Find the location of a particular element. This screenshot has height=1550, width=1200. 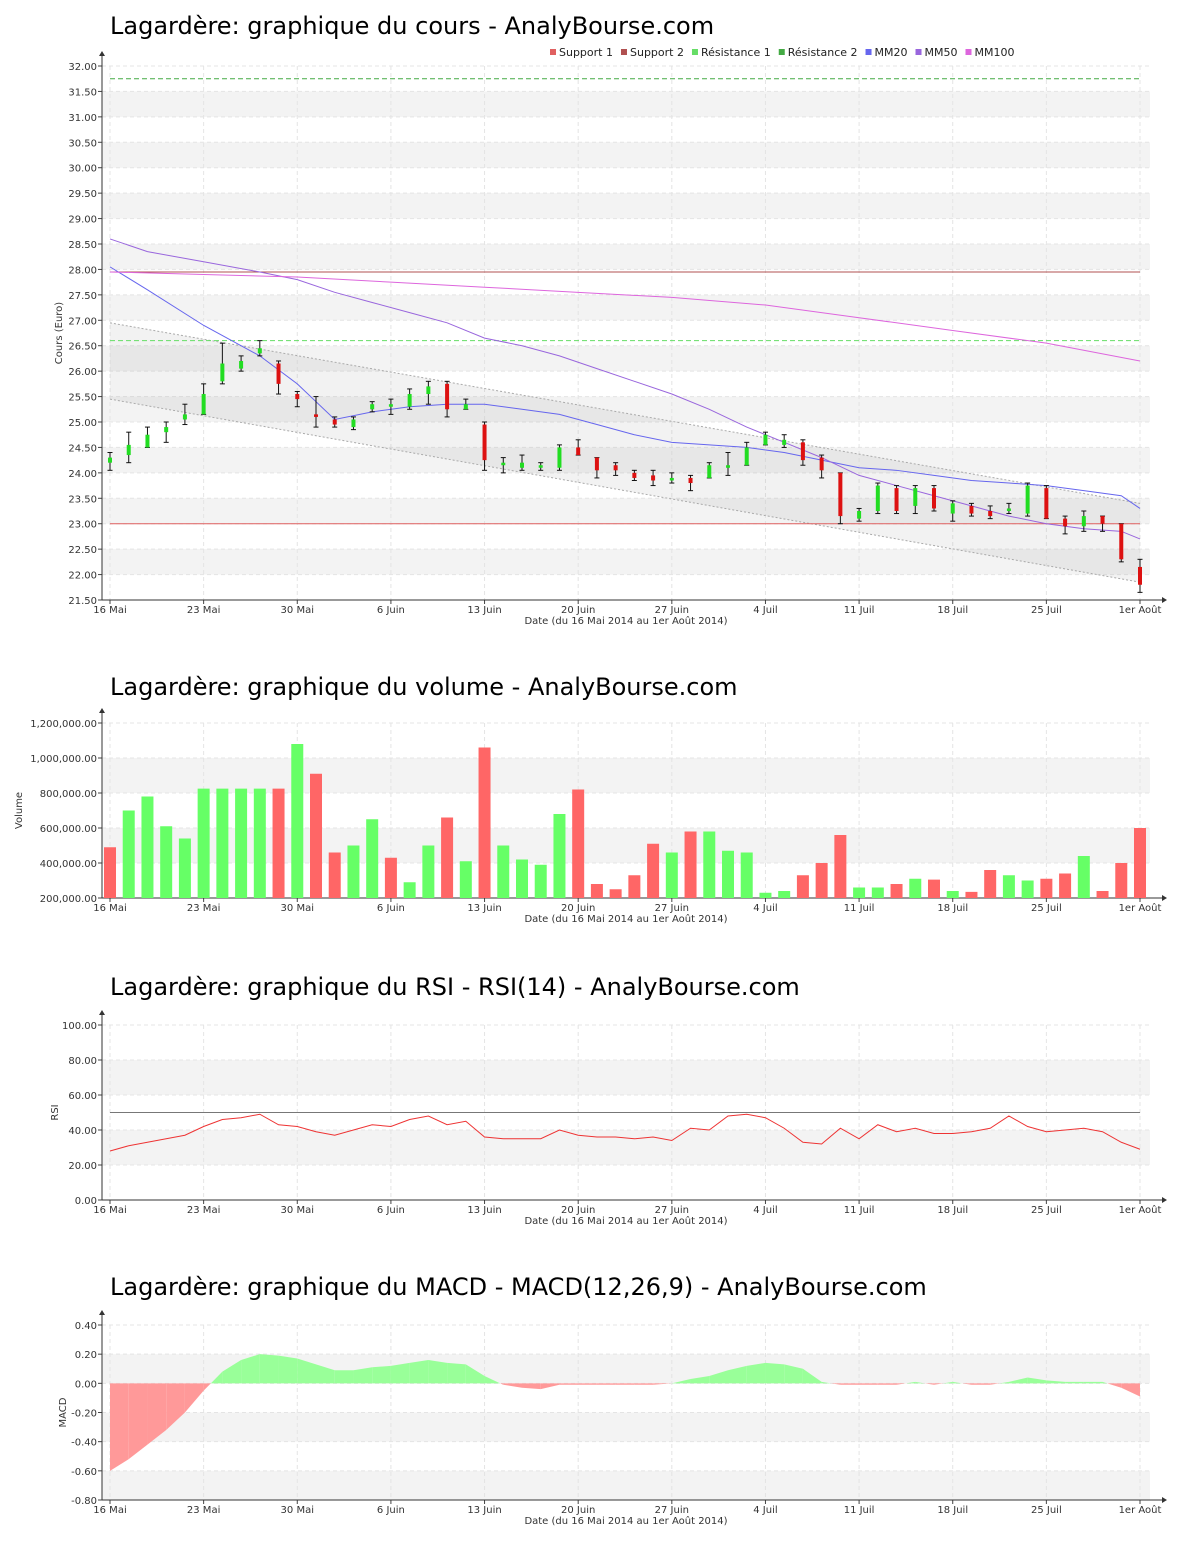

x-tick-label: 25 Juil is located at coordinates (1046, 908).